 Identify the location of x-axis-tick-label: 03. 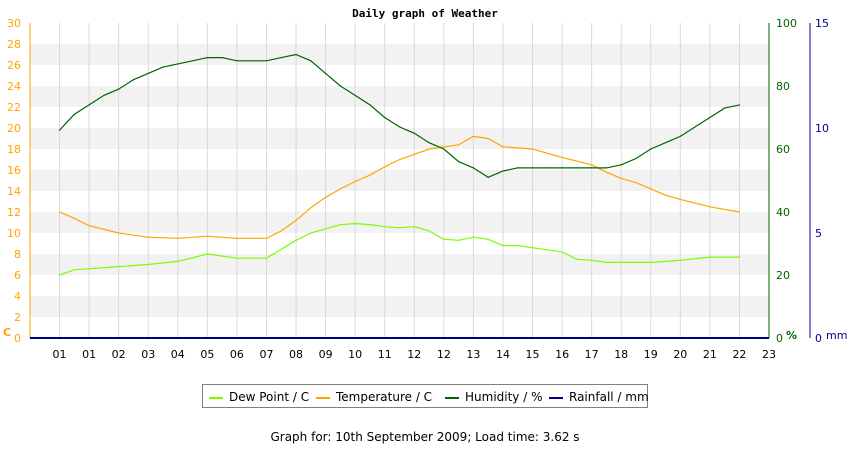
(148, 354).